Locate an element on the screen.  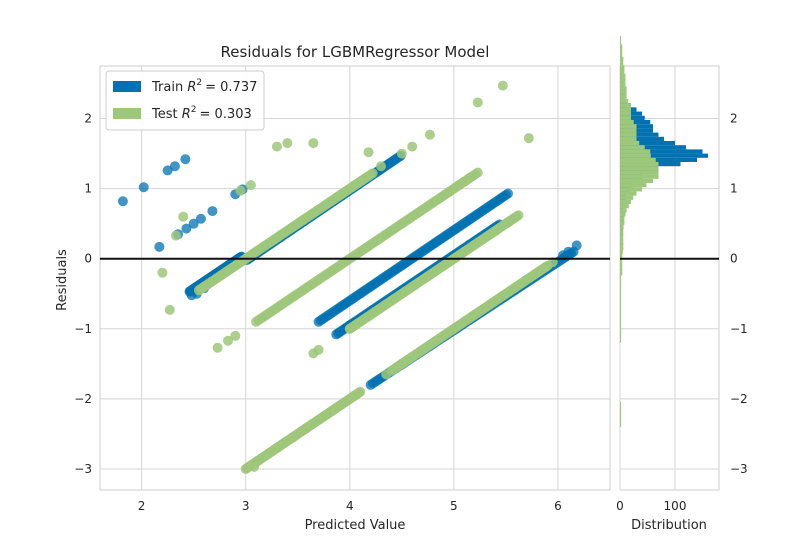
distribution-y-tick-label: 0 is located at coordinates (734, 259).